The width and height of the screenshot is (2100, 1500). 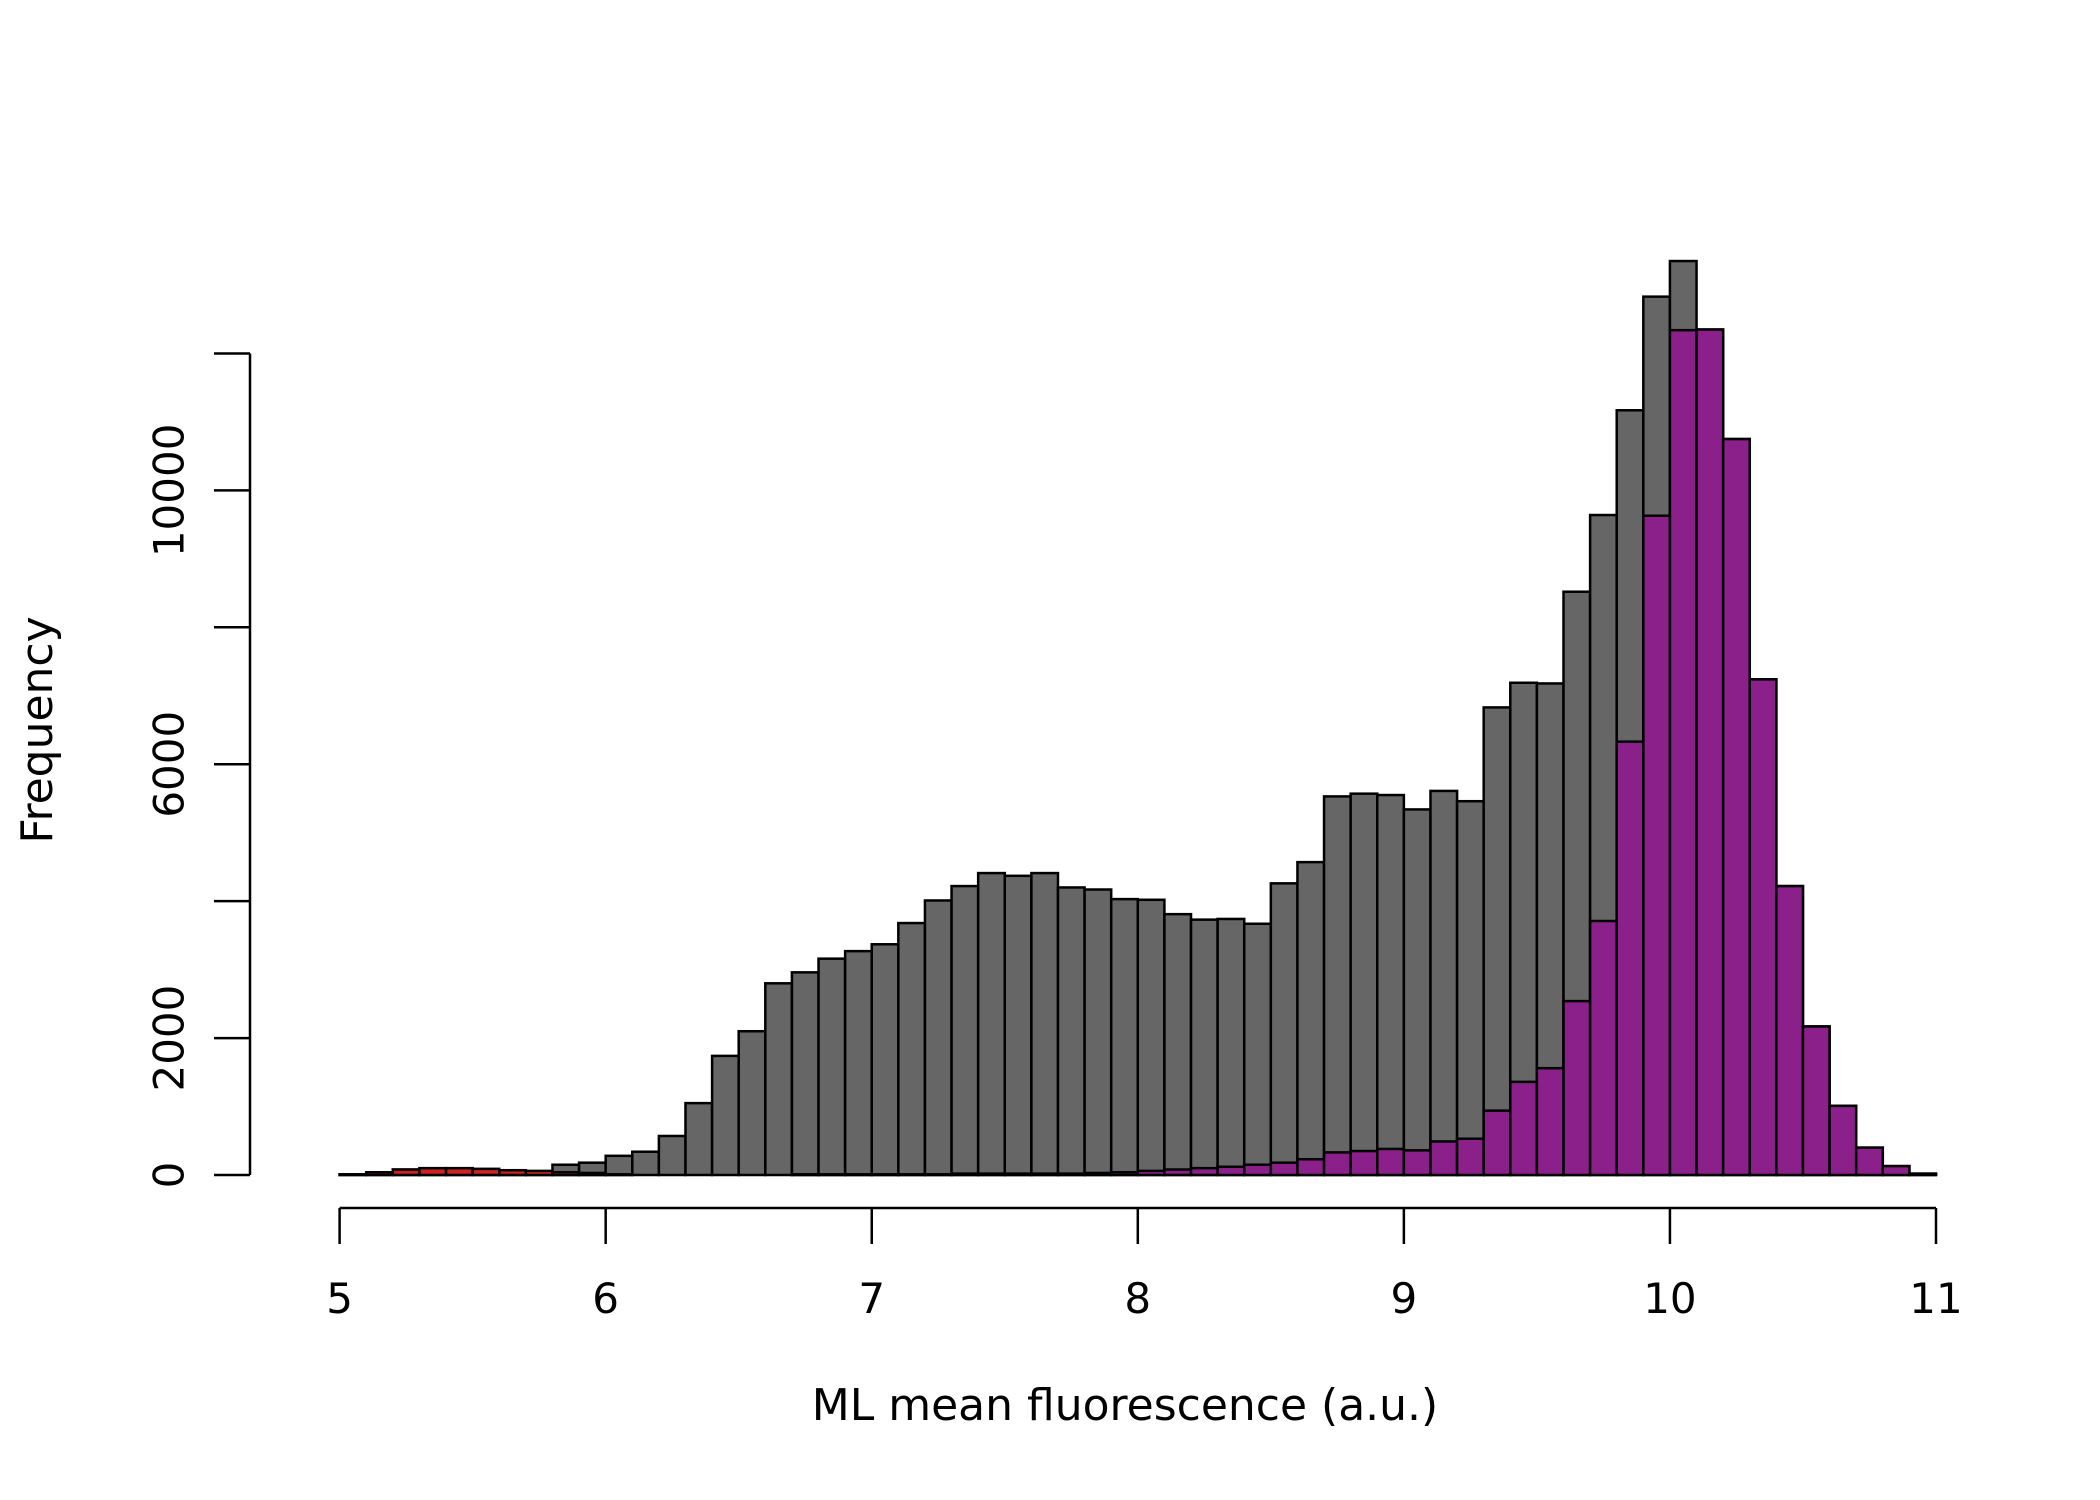 I want to click on x-tick-label: 10, so click(x=1669, y=1298).